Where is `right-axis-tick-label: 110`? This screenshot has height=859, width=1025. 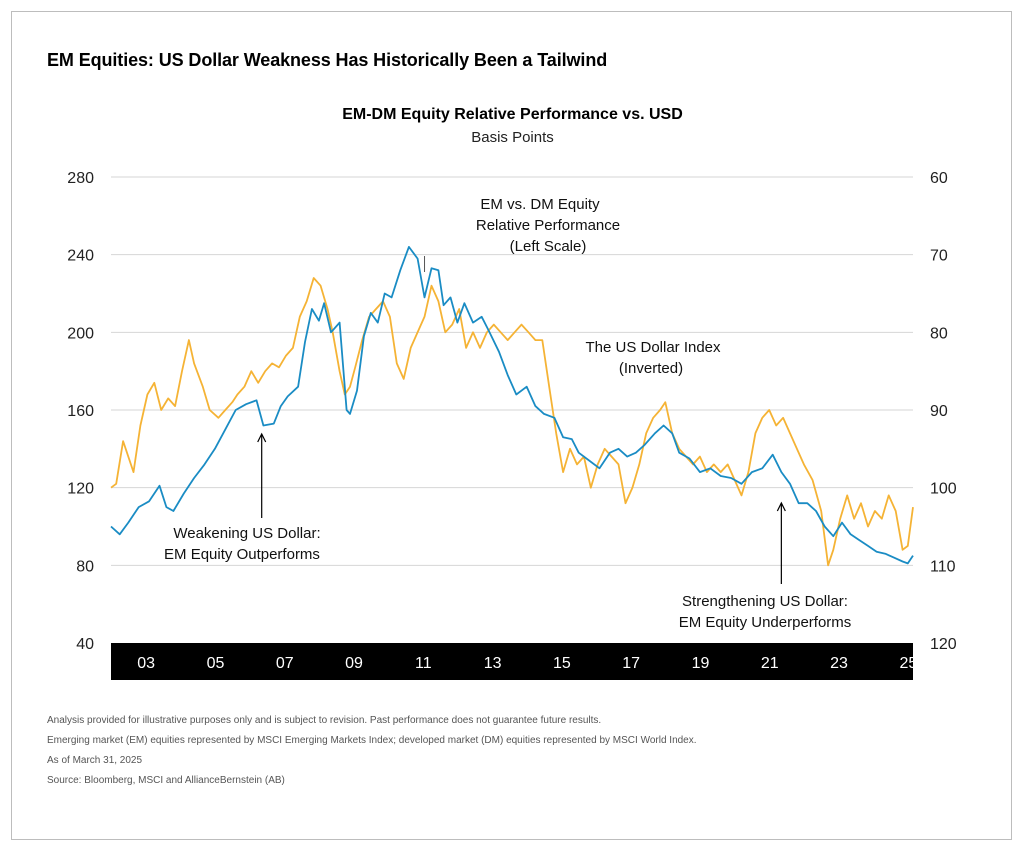
right-axis-tick-label: 110 is located at coordinates (943, 566).